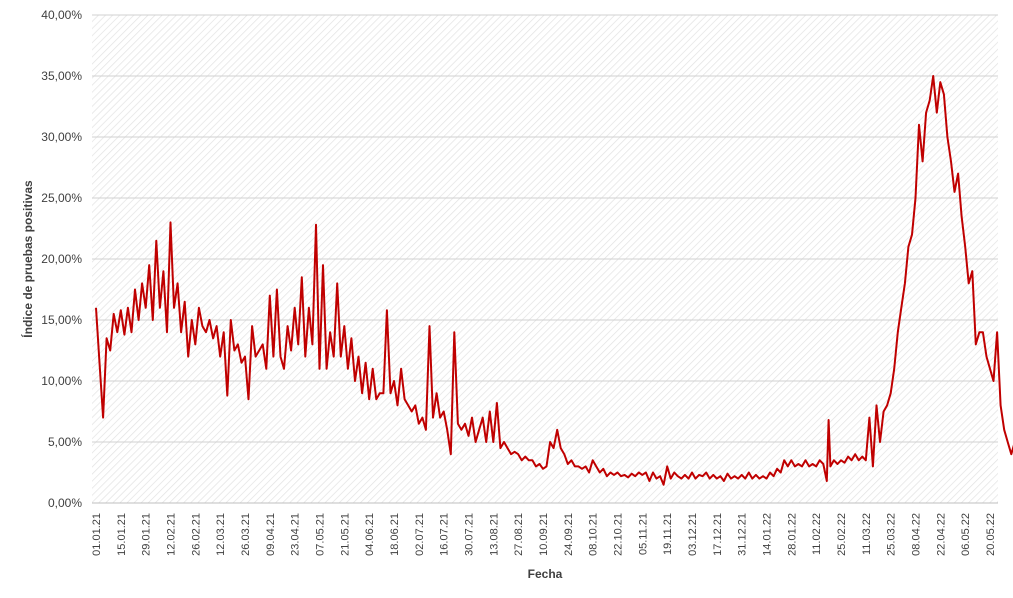 The image size is (1013, 598). What do you see at coordinates (792, 534) in the screenshot?
I see `x-tick-label: 28.01.22` at bounding box center [792, 534].